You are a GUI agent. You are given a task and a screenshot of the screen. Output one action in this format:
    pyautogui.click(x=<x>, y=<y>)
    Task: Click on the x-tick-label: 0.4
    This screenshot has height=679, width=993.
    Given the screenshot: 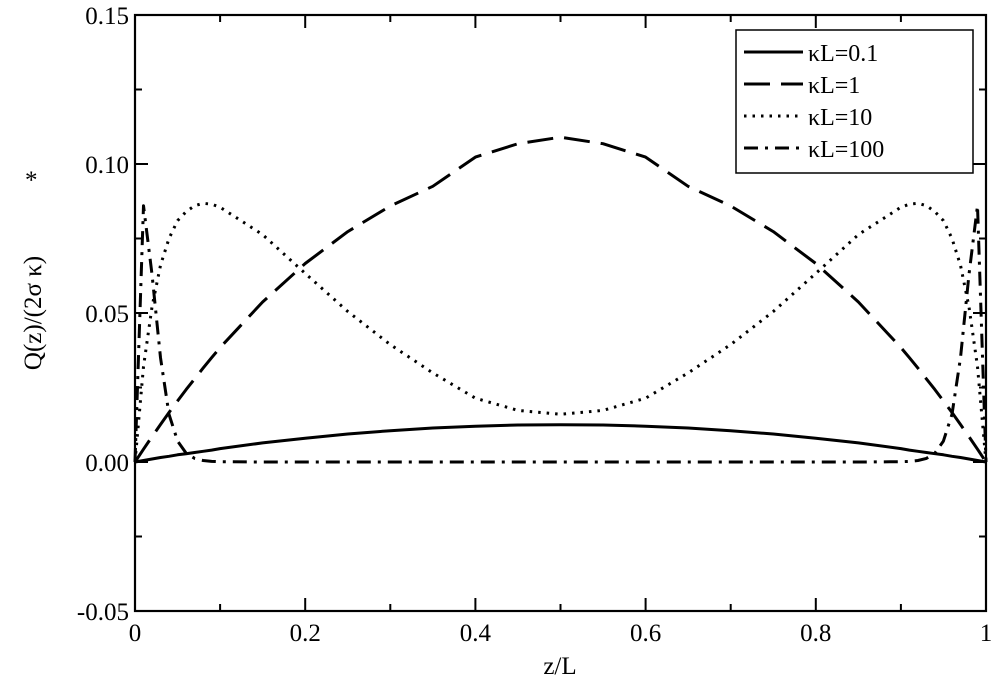 What is the action you would take?
    pyautogui.click(x=476, y=633)
    